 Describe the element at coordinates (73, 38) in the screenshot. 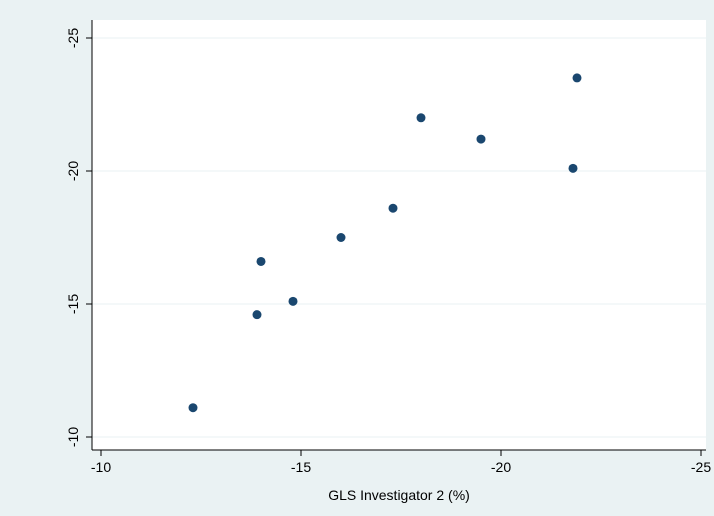

I see `y-tick-label: -25` at that location.